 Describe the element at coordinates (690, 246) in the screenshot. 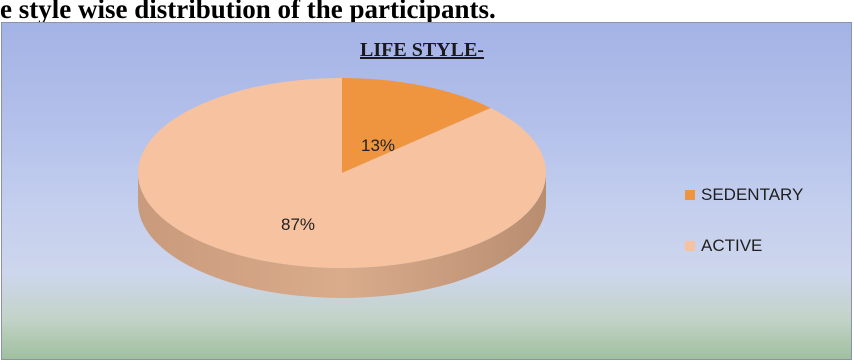

I see `legend-swatch-active` at that location.